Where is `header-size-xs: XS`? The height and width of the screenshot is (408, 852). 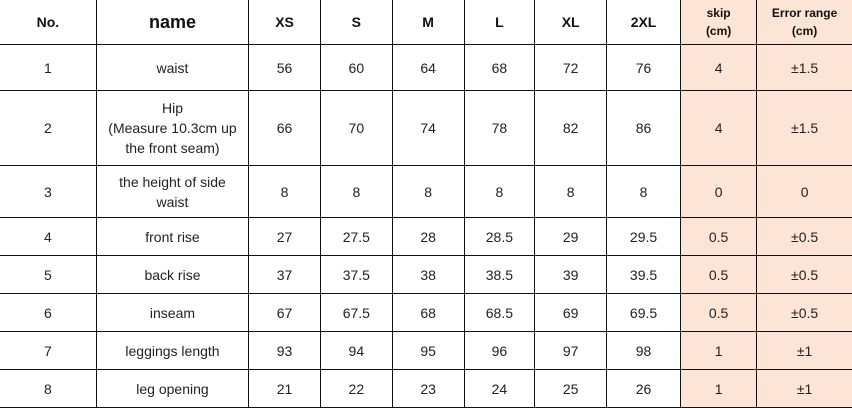 header-size-xs: XS is located at coordinates (284, 22).